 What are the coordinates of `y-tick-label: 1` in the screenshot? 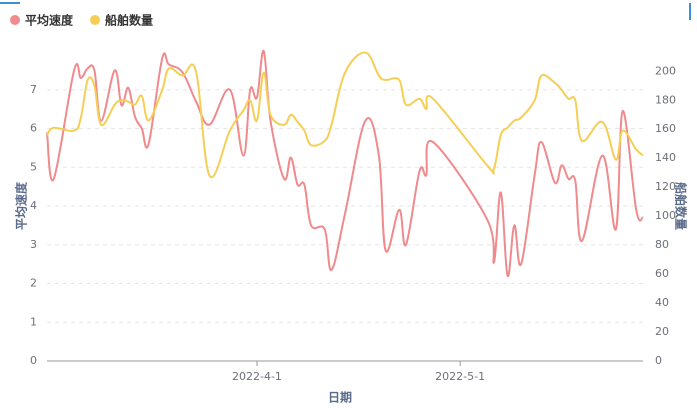 It's located at (33, 321).